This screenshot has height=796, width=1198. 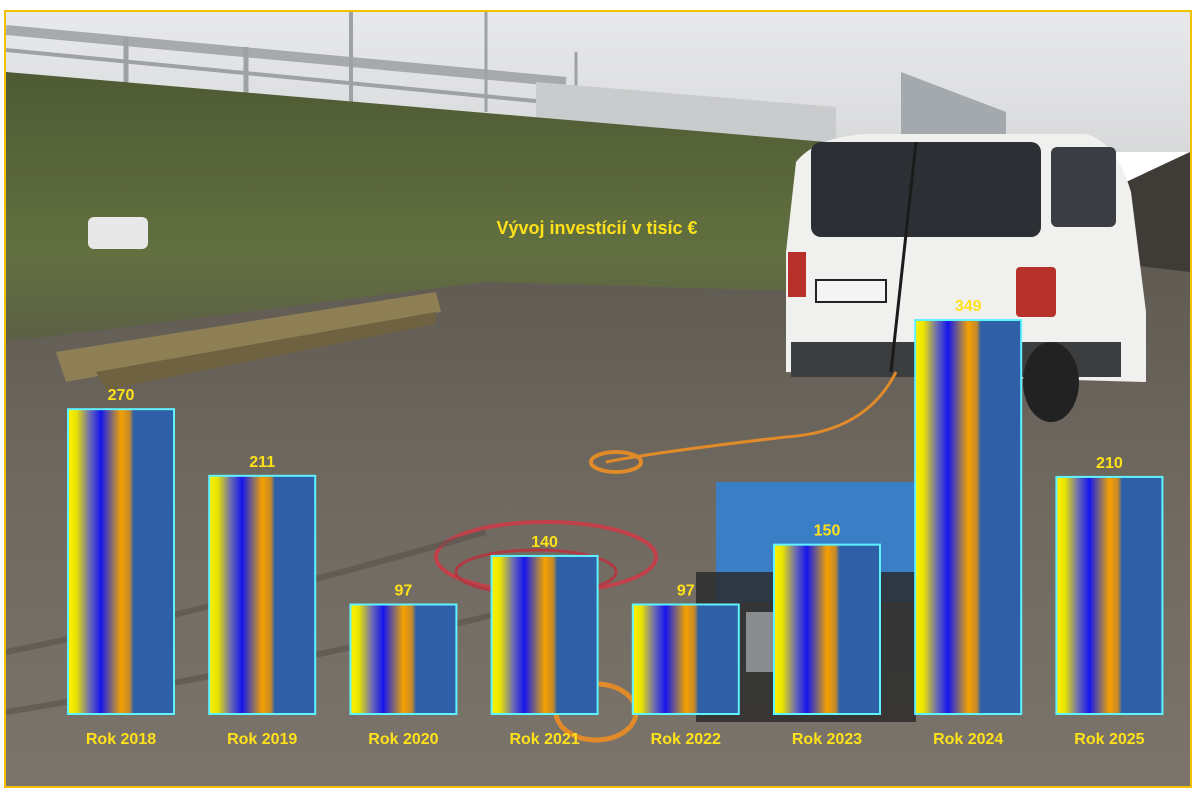 I want to click on bar-rok-2021, so click(x=544, y=634).